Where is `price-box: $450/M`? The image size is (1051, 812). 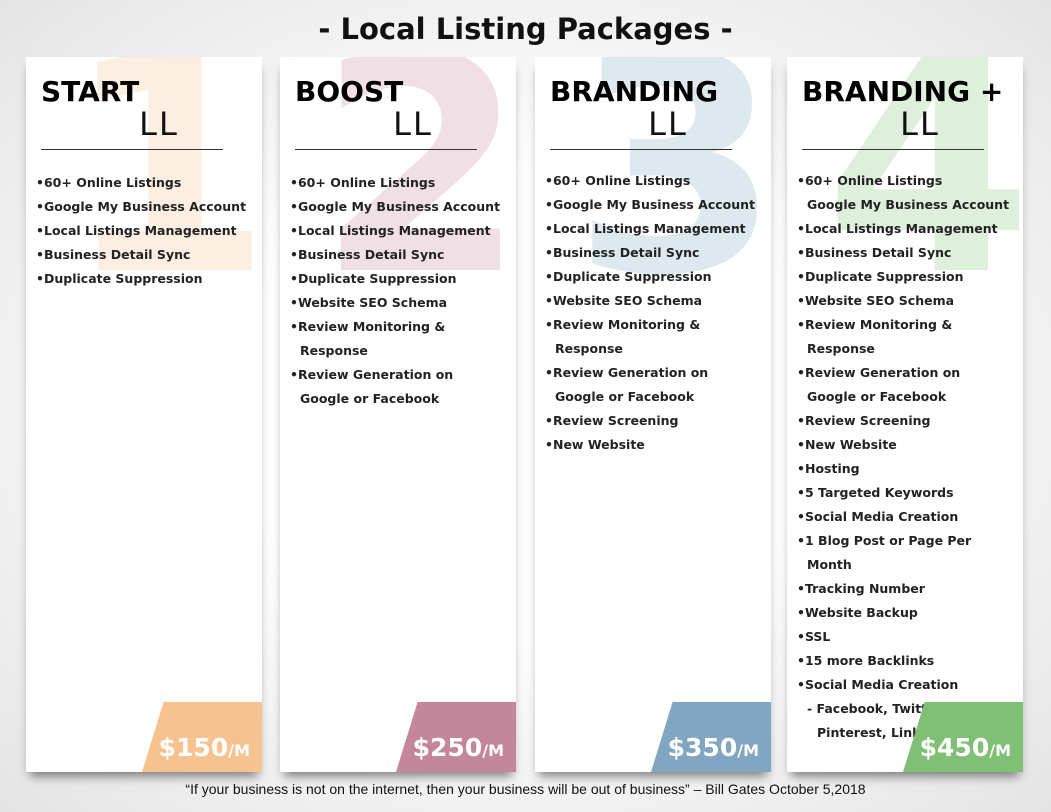
price-box: $450/M is located at coordinates (963, 737).